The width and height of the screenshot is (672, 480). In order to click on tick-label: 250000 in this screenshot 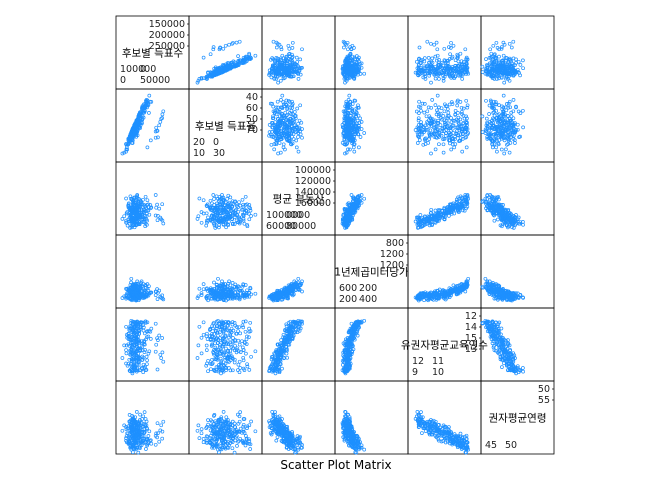, I will do `click(167, 46)`.